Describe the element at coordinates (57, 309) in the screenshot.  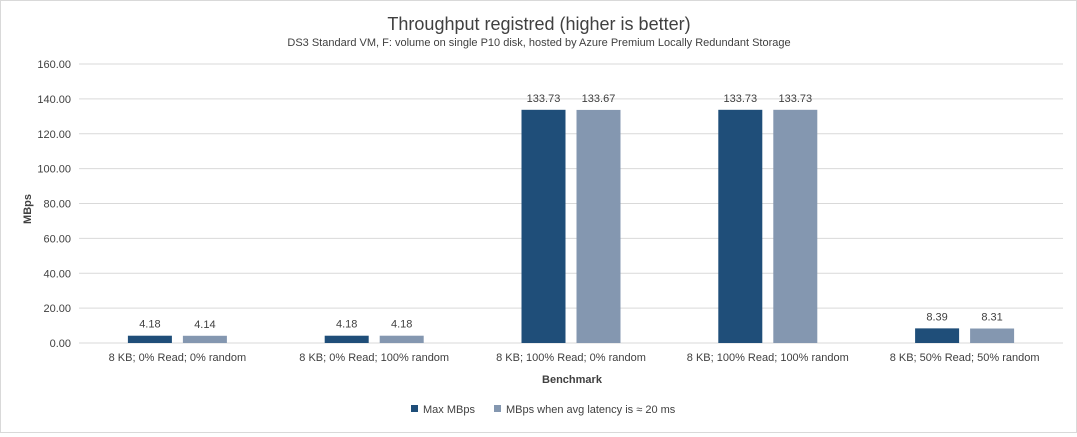
I see `y-tick-label: 20.00` at that location.